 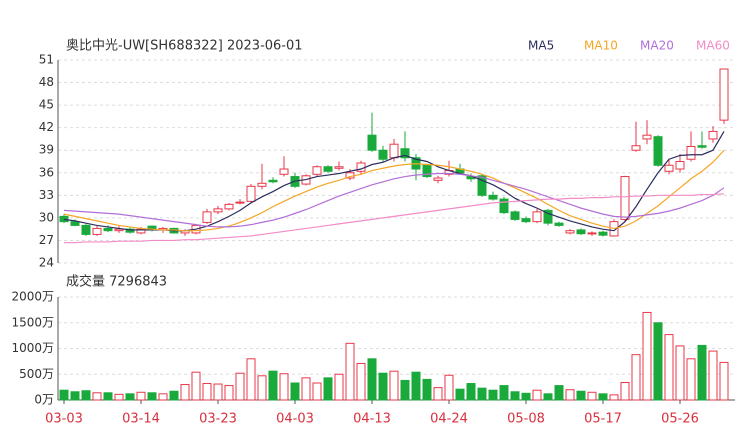 I want to click on y-tick-label: 30, so click(x=46, y=217).